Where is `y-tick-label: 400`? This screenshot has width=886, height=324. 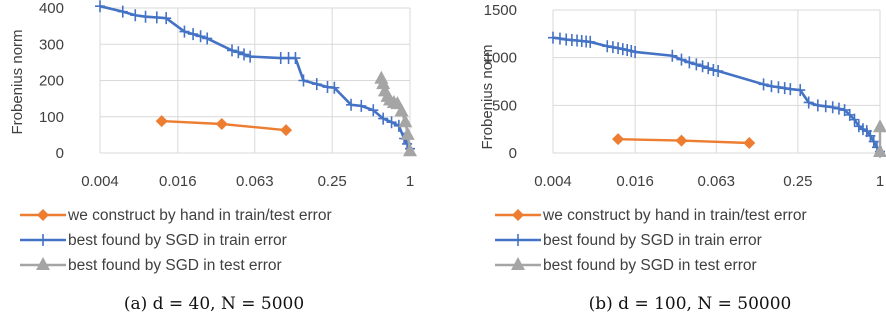
y-tick-label: 400 is located at coordinates (51, 8).